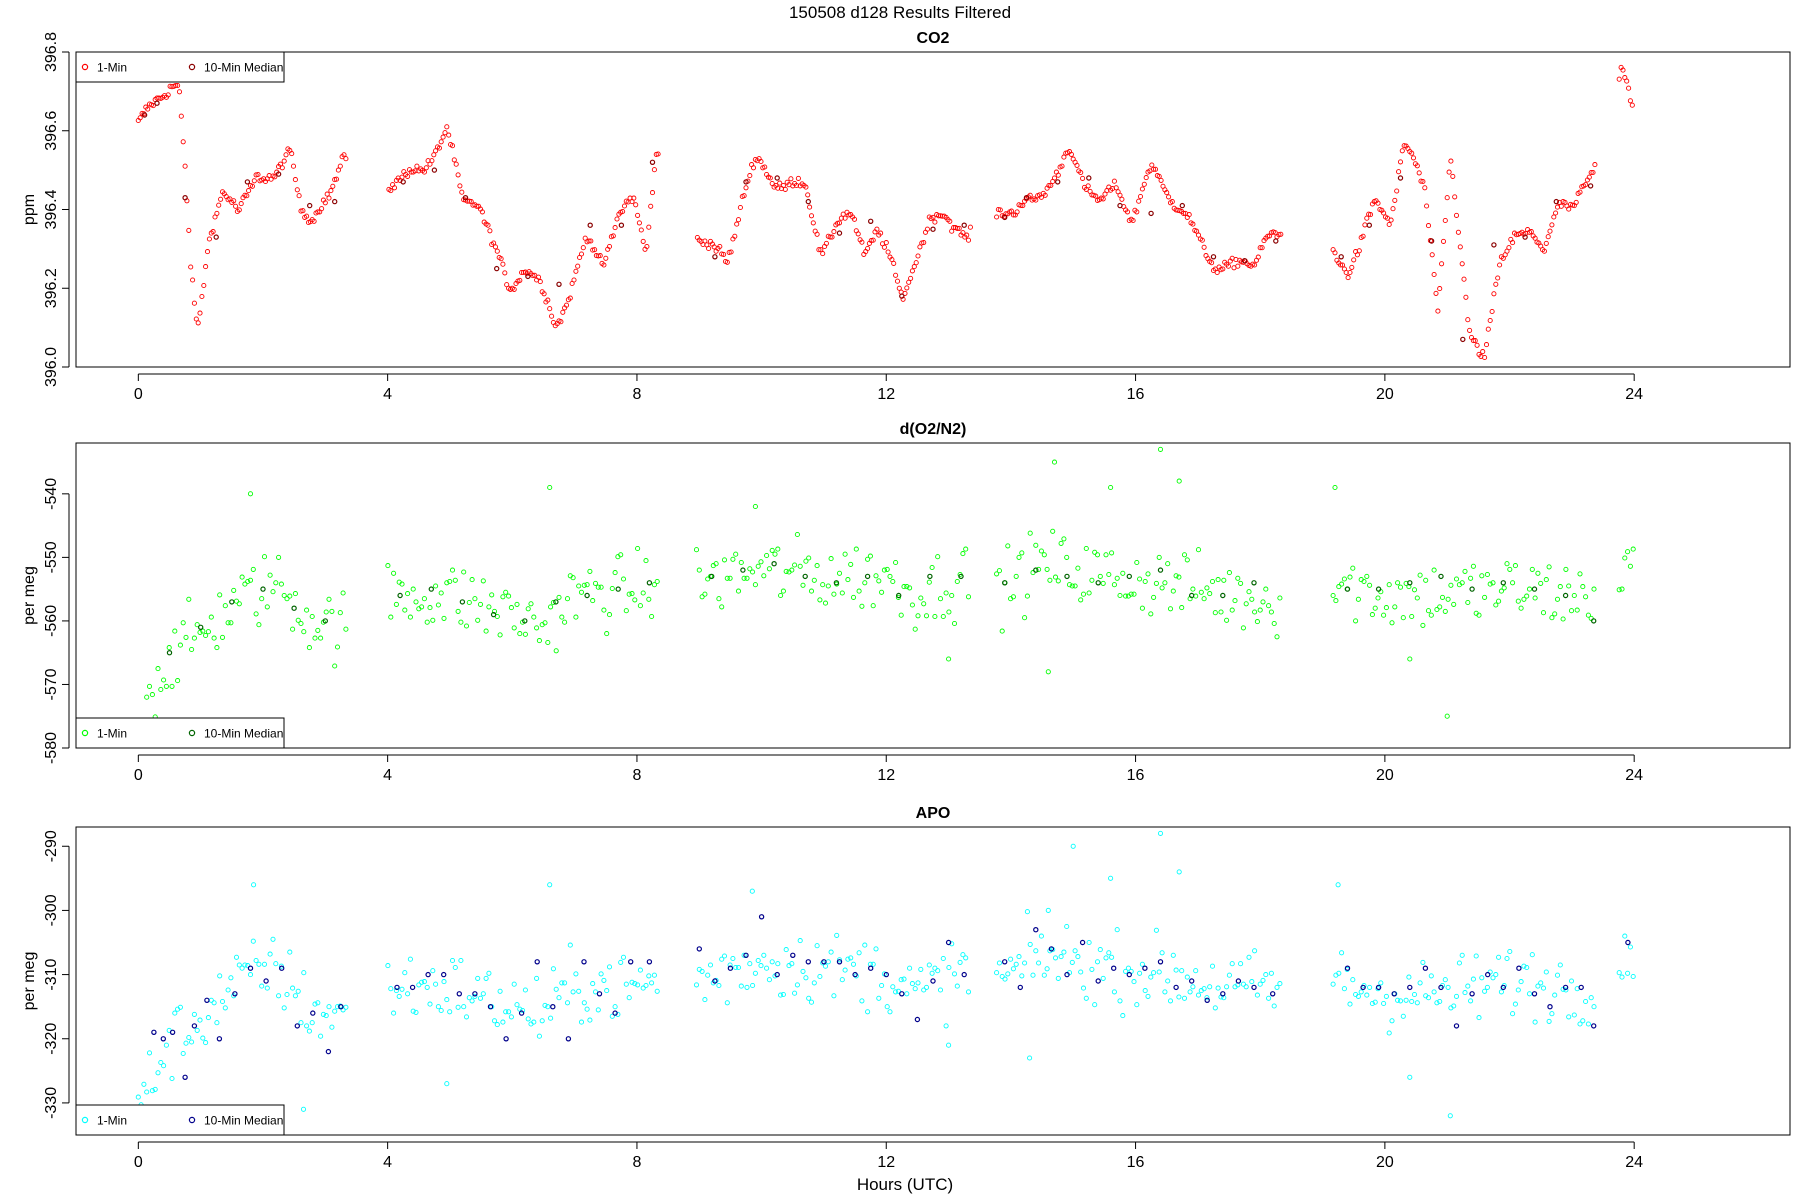  What do you see at coordinates (85, 1120) in the screenshot?
I see `legend-marker` at bounding box center [85, 1120].